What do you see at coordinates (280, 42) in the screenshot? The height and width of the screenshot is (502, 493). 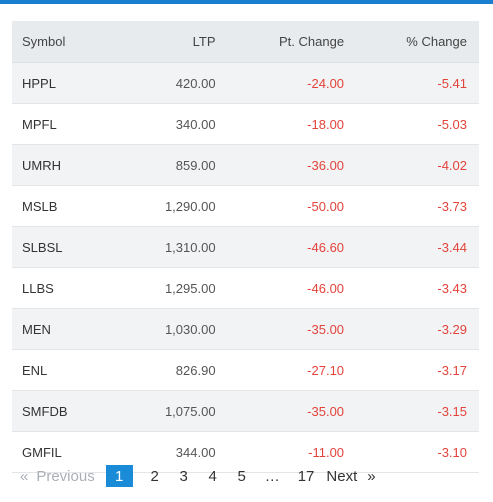 I see `column-header-pt-change: Pt. Change` at bounding box center [280, 42].